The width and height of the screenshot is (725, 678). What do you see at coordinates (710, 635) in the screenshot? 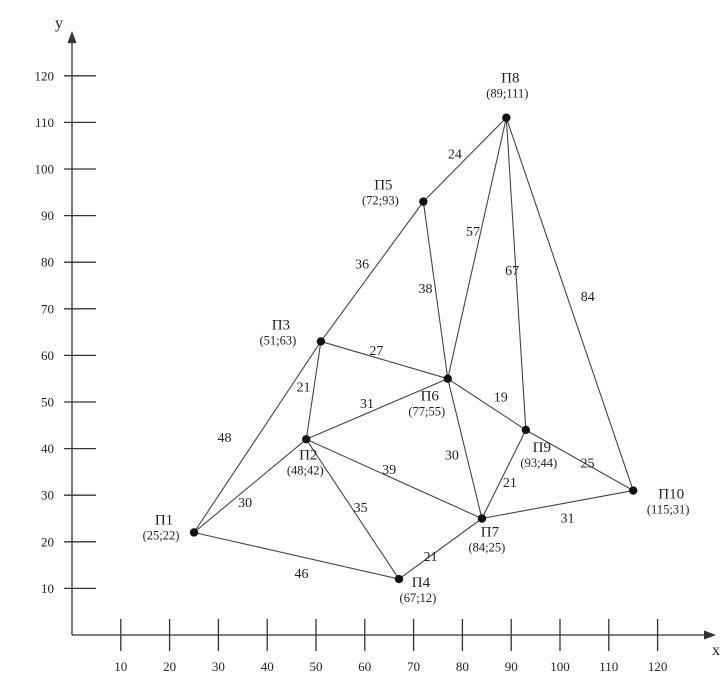
I see `x-axis-arrow-icon` at bounding box center [710, 635].